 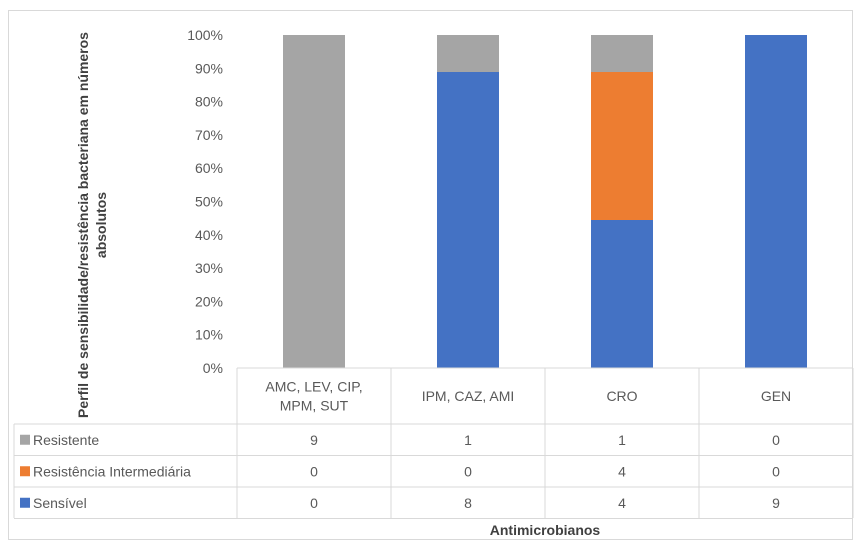 I want to click on legend-label: Resistente, so click(x=66, y=440).